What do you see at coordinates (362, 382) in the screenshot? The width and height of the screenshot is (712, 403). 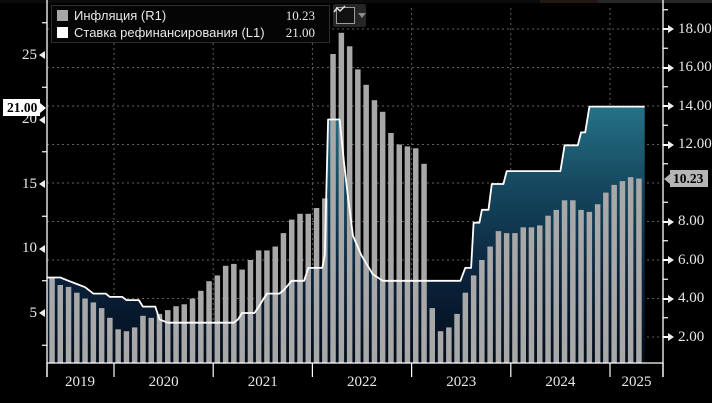 I see `x-axis-year-label: 2022` at bounding box center [362, 382].